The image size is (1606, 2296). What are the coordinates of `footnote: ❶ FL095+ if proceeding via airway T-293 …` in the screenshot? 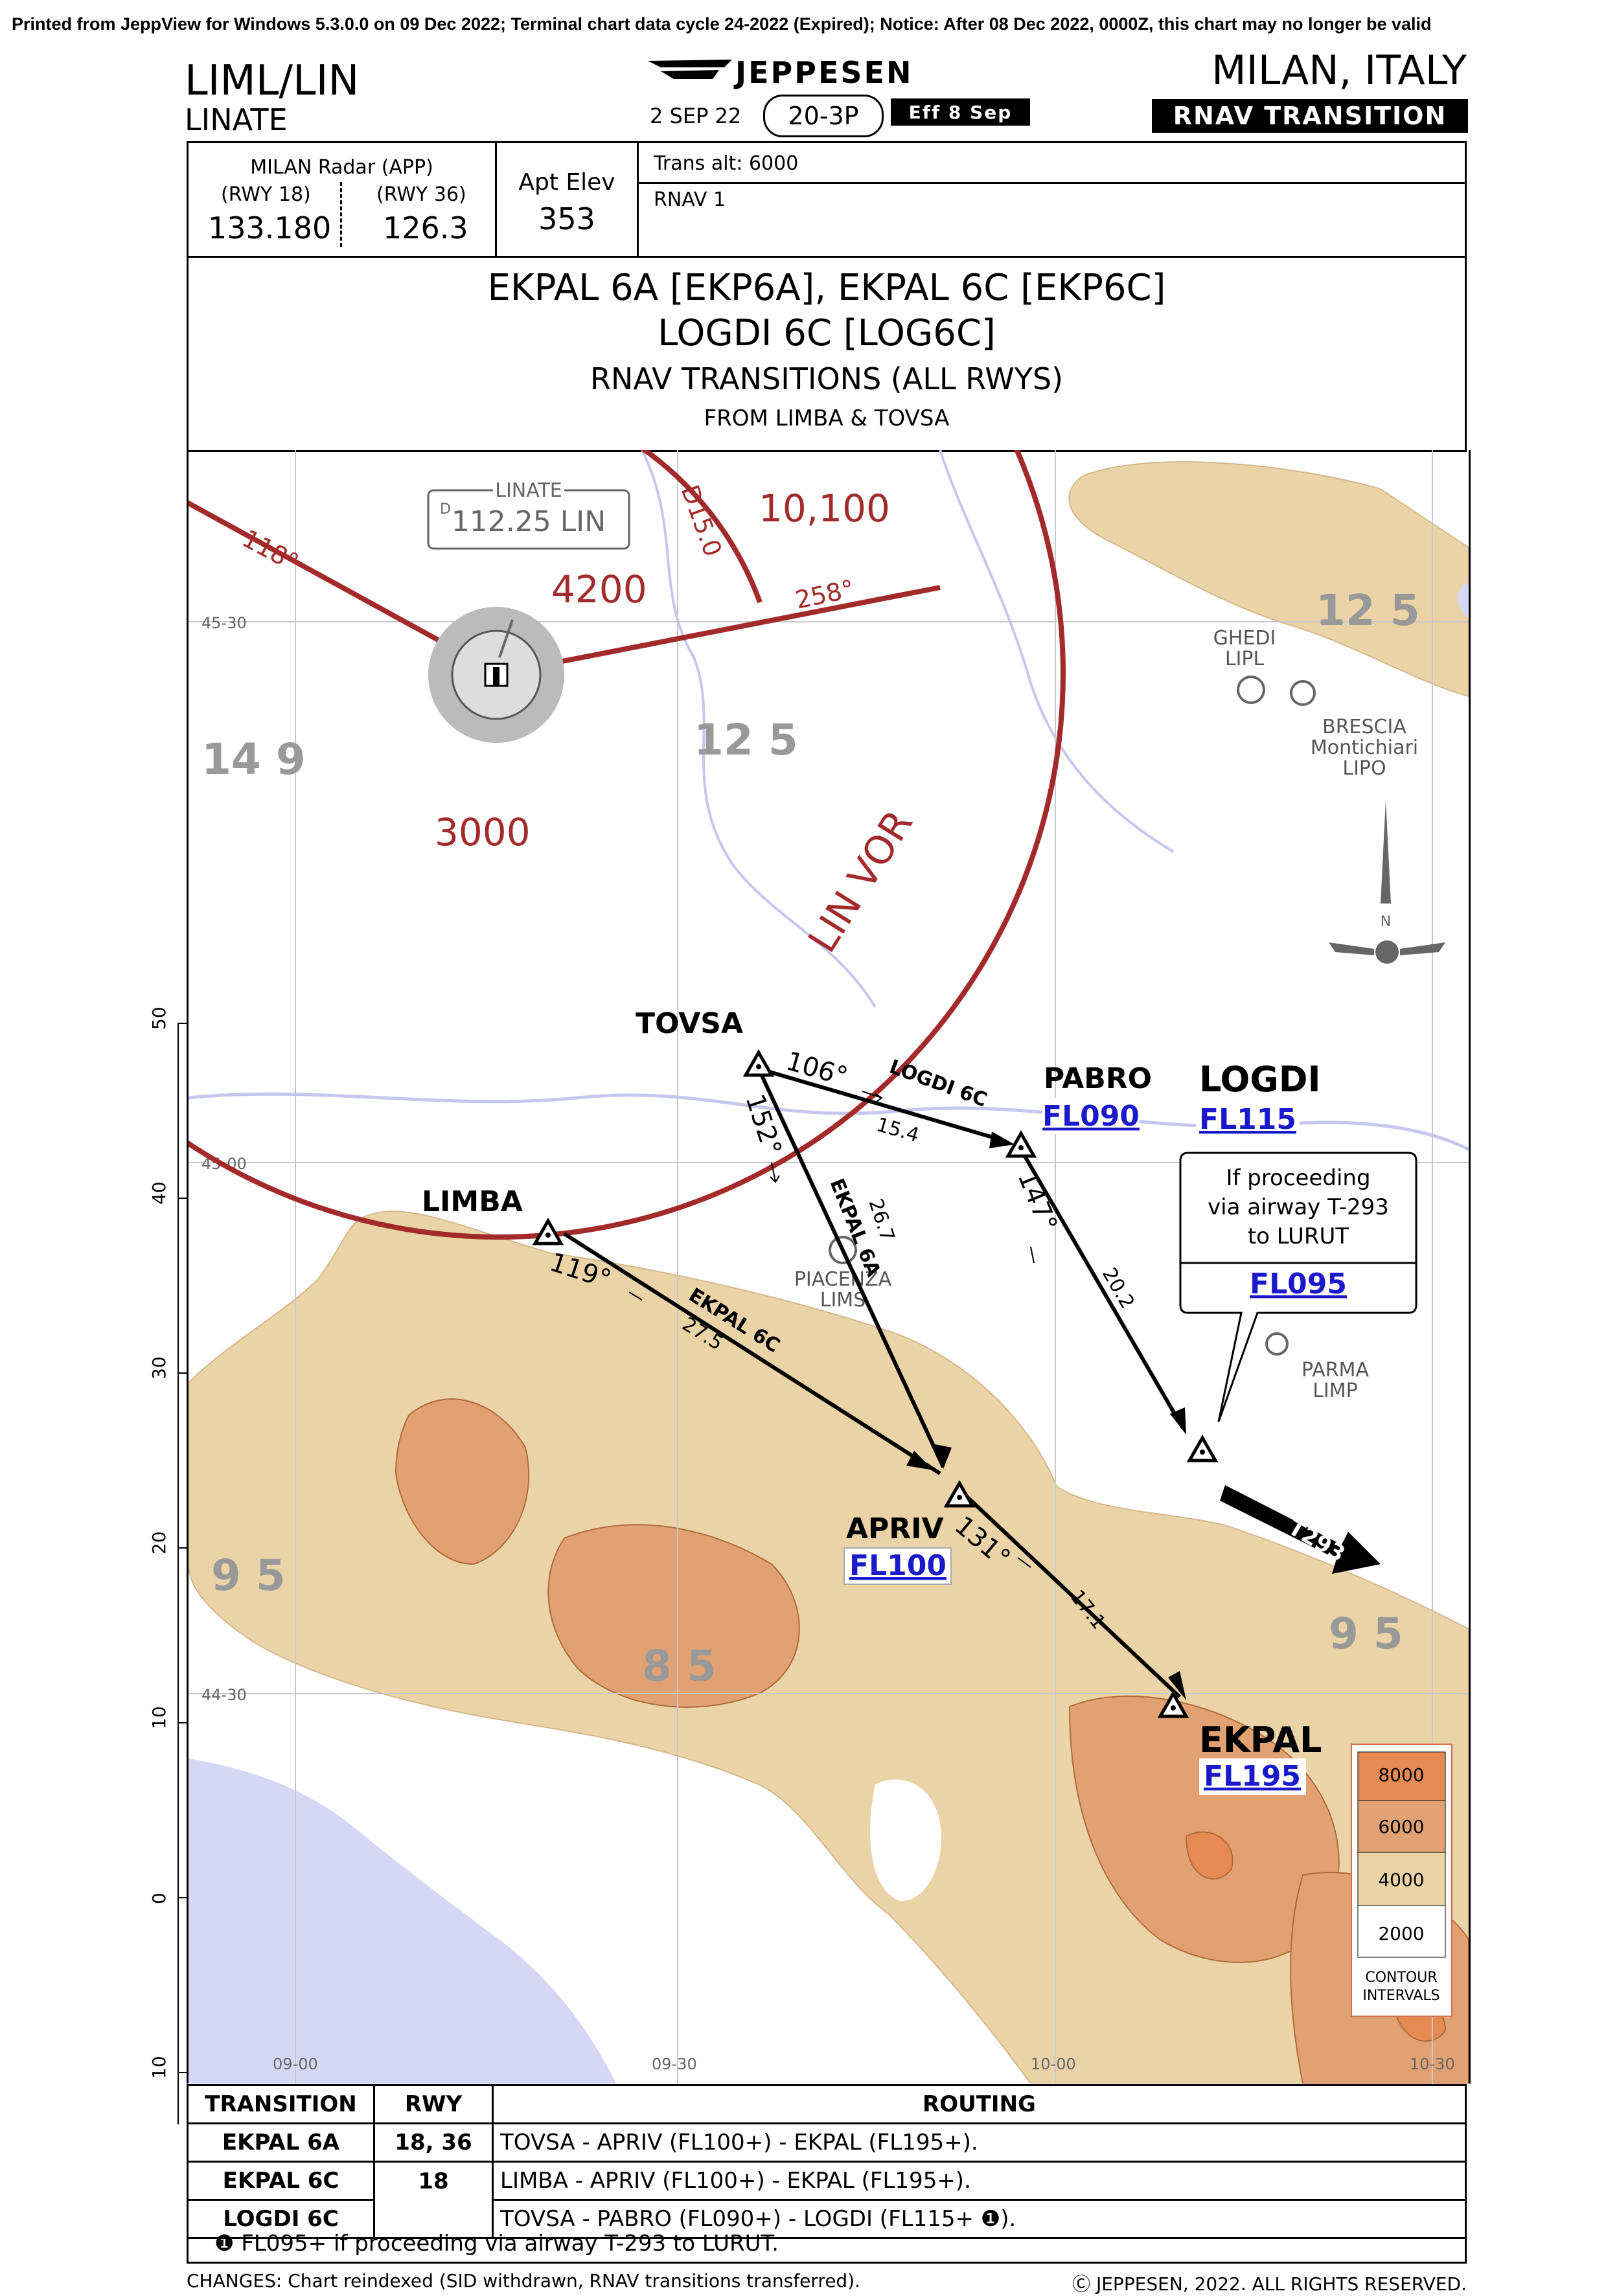 It's located at (827, 2245).